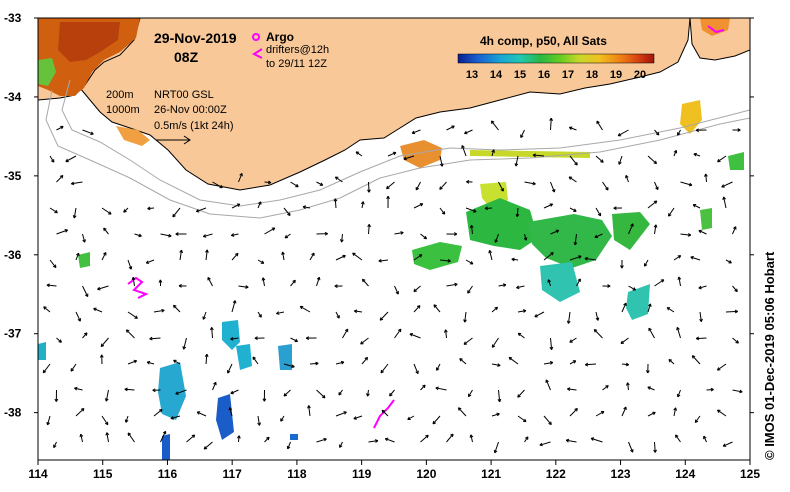  What do you see at coordinates (472, 75) in the screenshot?
I see `colorbar-tick-label: 13` at bounding box center [472, 75].